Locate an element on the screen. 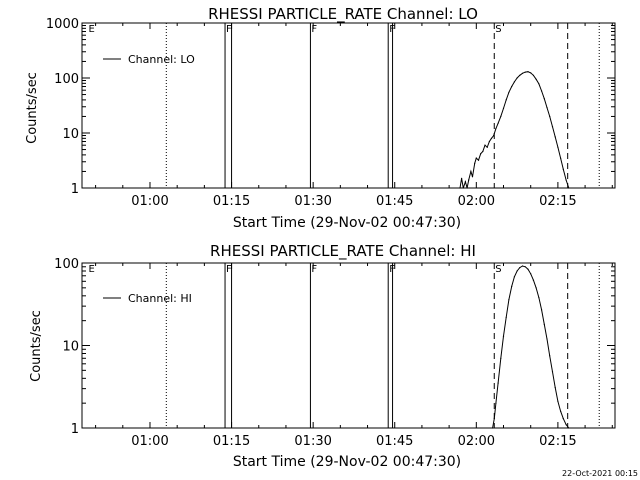  y-tick-label: 1000 is located at coordinates (62, 24).